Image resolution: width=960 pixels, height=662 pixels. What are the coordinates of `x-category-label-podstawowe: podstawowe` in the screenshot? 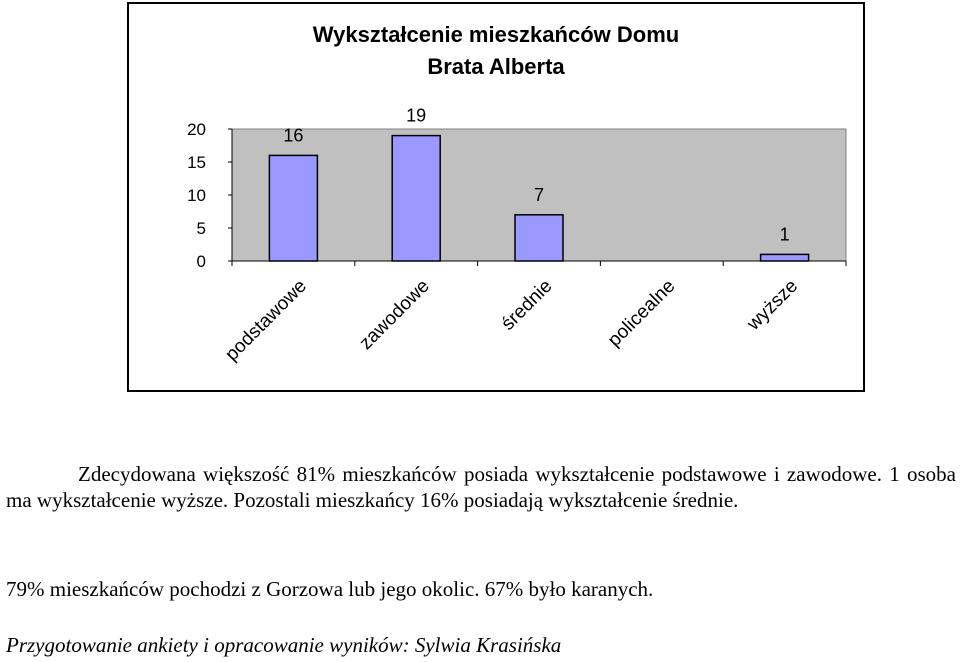 It's located at (266, 321).